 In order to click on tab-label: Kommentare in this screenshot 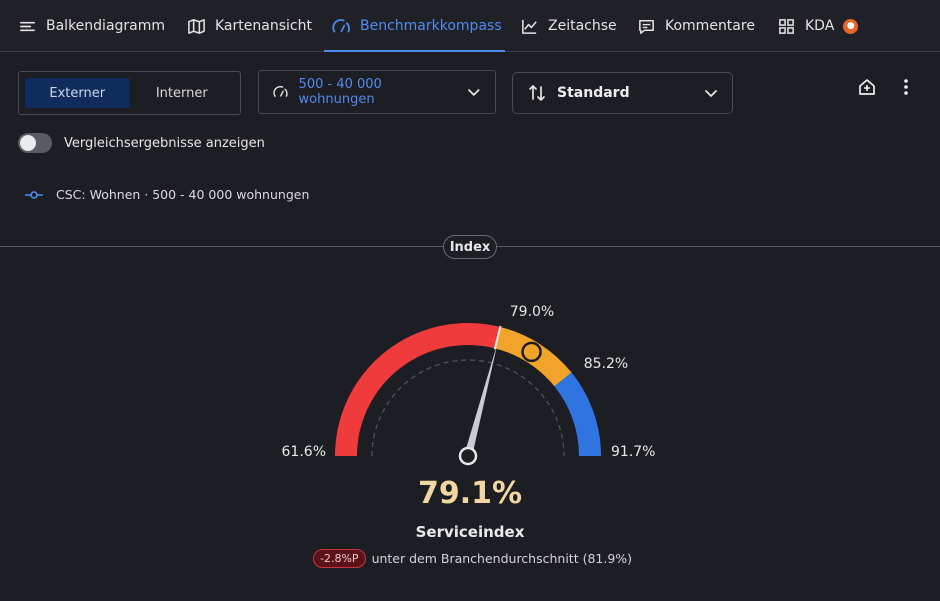, I will do `click(710, 26)`.